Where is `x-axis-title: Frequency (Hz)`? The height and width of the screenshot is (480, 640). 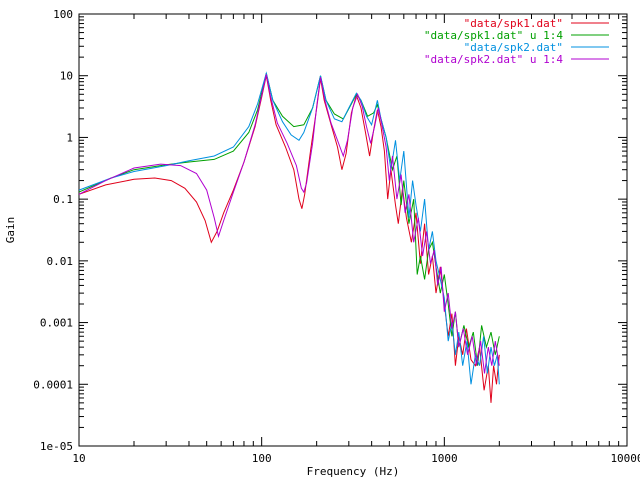
x-axis-title: Frequency (Hz) is located at coordinates (353, 471).